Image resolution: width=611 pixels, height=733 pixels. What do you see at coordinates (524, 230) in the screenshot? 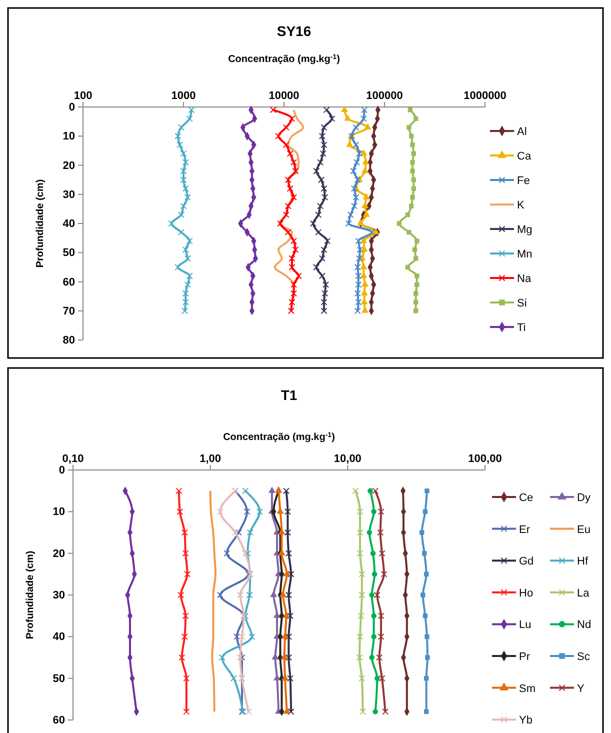
I see `legend-label: Mg` at bounding box center [524, 230].